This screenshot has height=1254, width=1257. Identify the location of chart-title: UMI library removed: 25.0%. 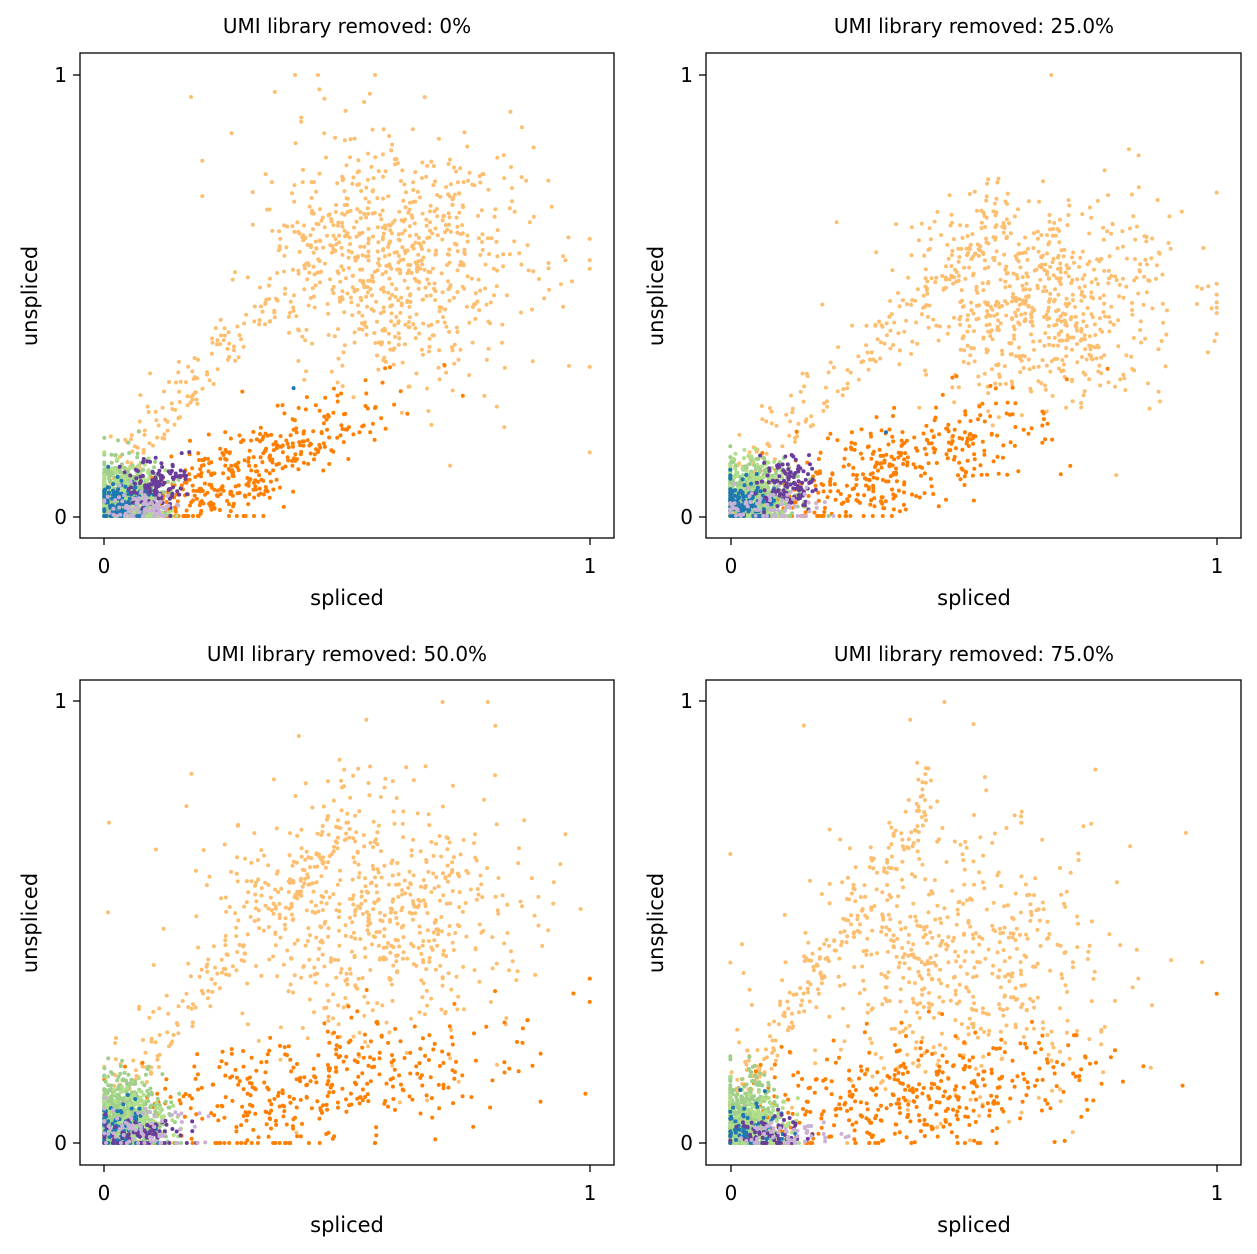
(974, 26).